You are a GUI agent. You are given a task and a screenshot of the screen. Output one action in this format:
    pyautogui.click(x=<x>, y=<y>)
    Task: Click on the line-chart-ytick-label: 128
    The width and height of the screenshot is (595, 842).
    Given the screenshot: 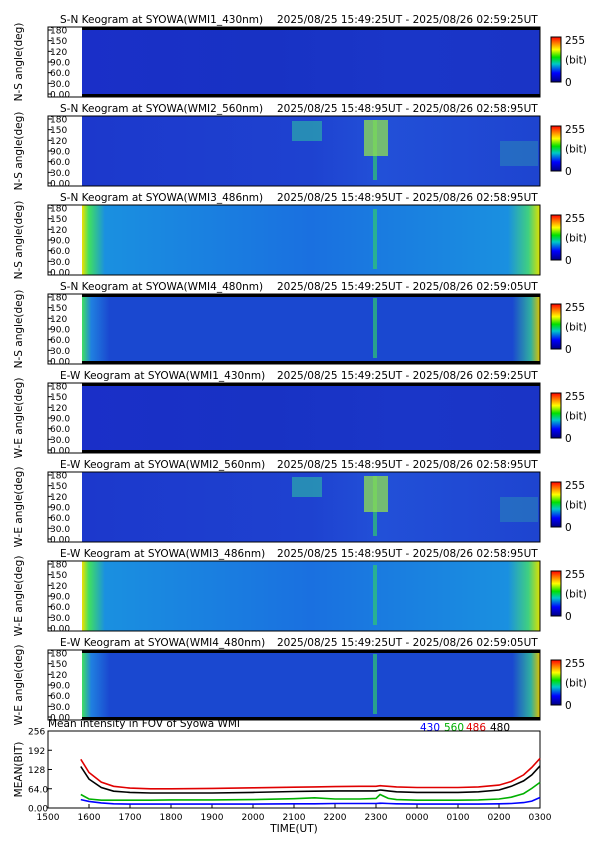 What is the action you would take?
    pyautogui.click(x=36, y=771)
    